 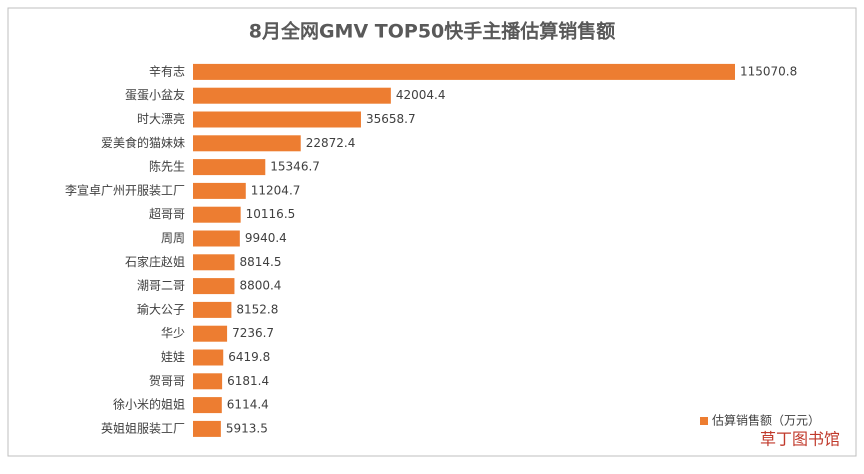 I want to click on y-tick-label: 徐小米的姐姐, so click(x=149, y=404).